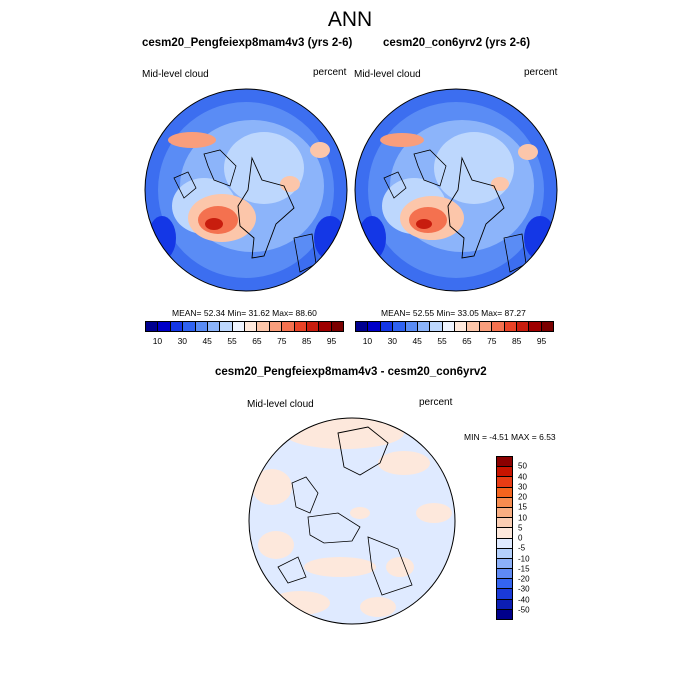 This screenshot has height=700, width=700. I want to click on panel-2-colorbar, so click(454, 326).